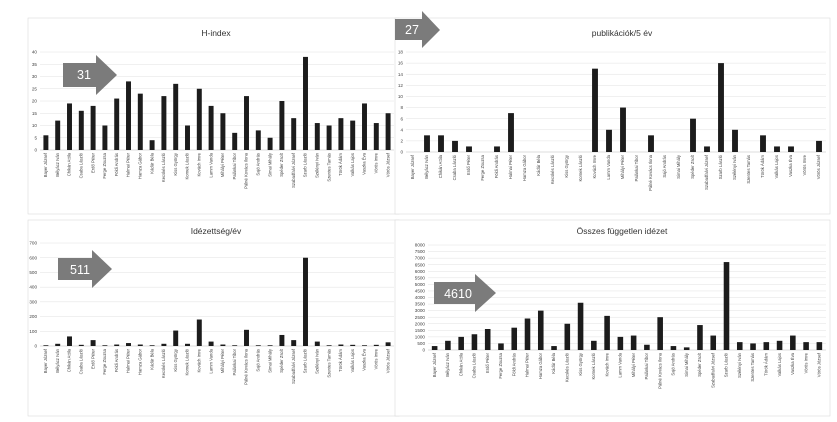 This screenshot has height=422, width=837. Describe the element at coordinates (35, 52) in the screenshot. I see `y-tick-label: 40` at that location.